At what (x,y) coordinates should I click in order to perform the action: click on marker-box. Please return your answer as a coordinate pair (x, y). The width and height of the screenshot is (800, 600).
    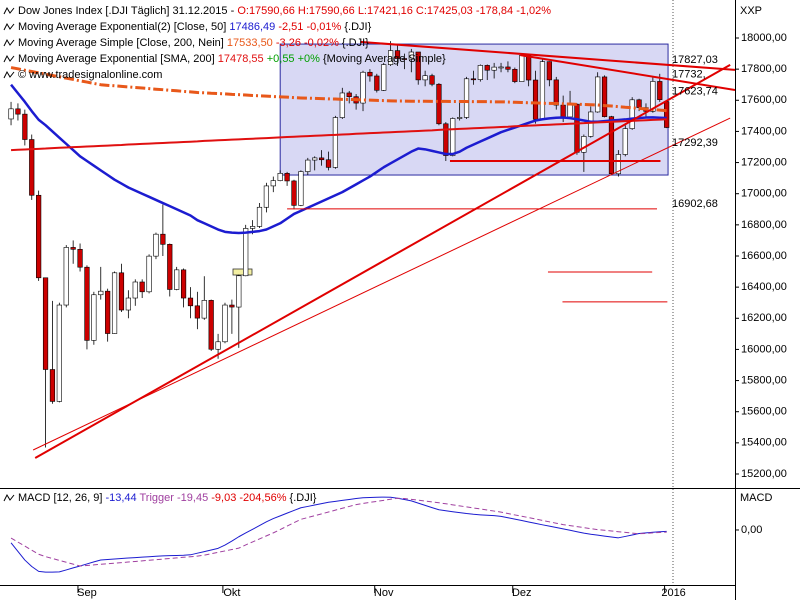
    Looking at the image, I should click on (242, 272).